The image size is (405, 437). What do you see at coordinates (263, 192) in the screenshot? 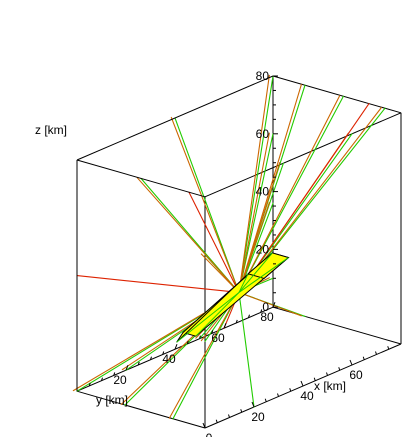
I see `z-axis-tick-label: 40` at bounding box center [263, 192].